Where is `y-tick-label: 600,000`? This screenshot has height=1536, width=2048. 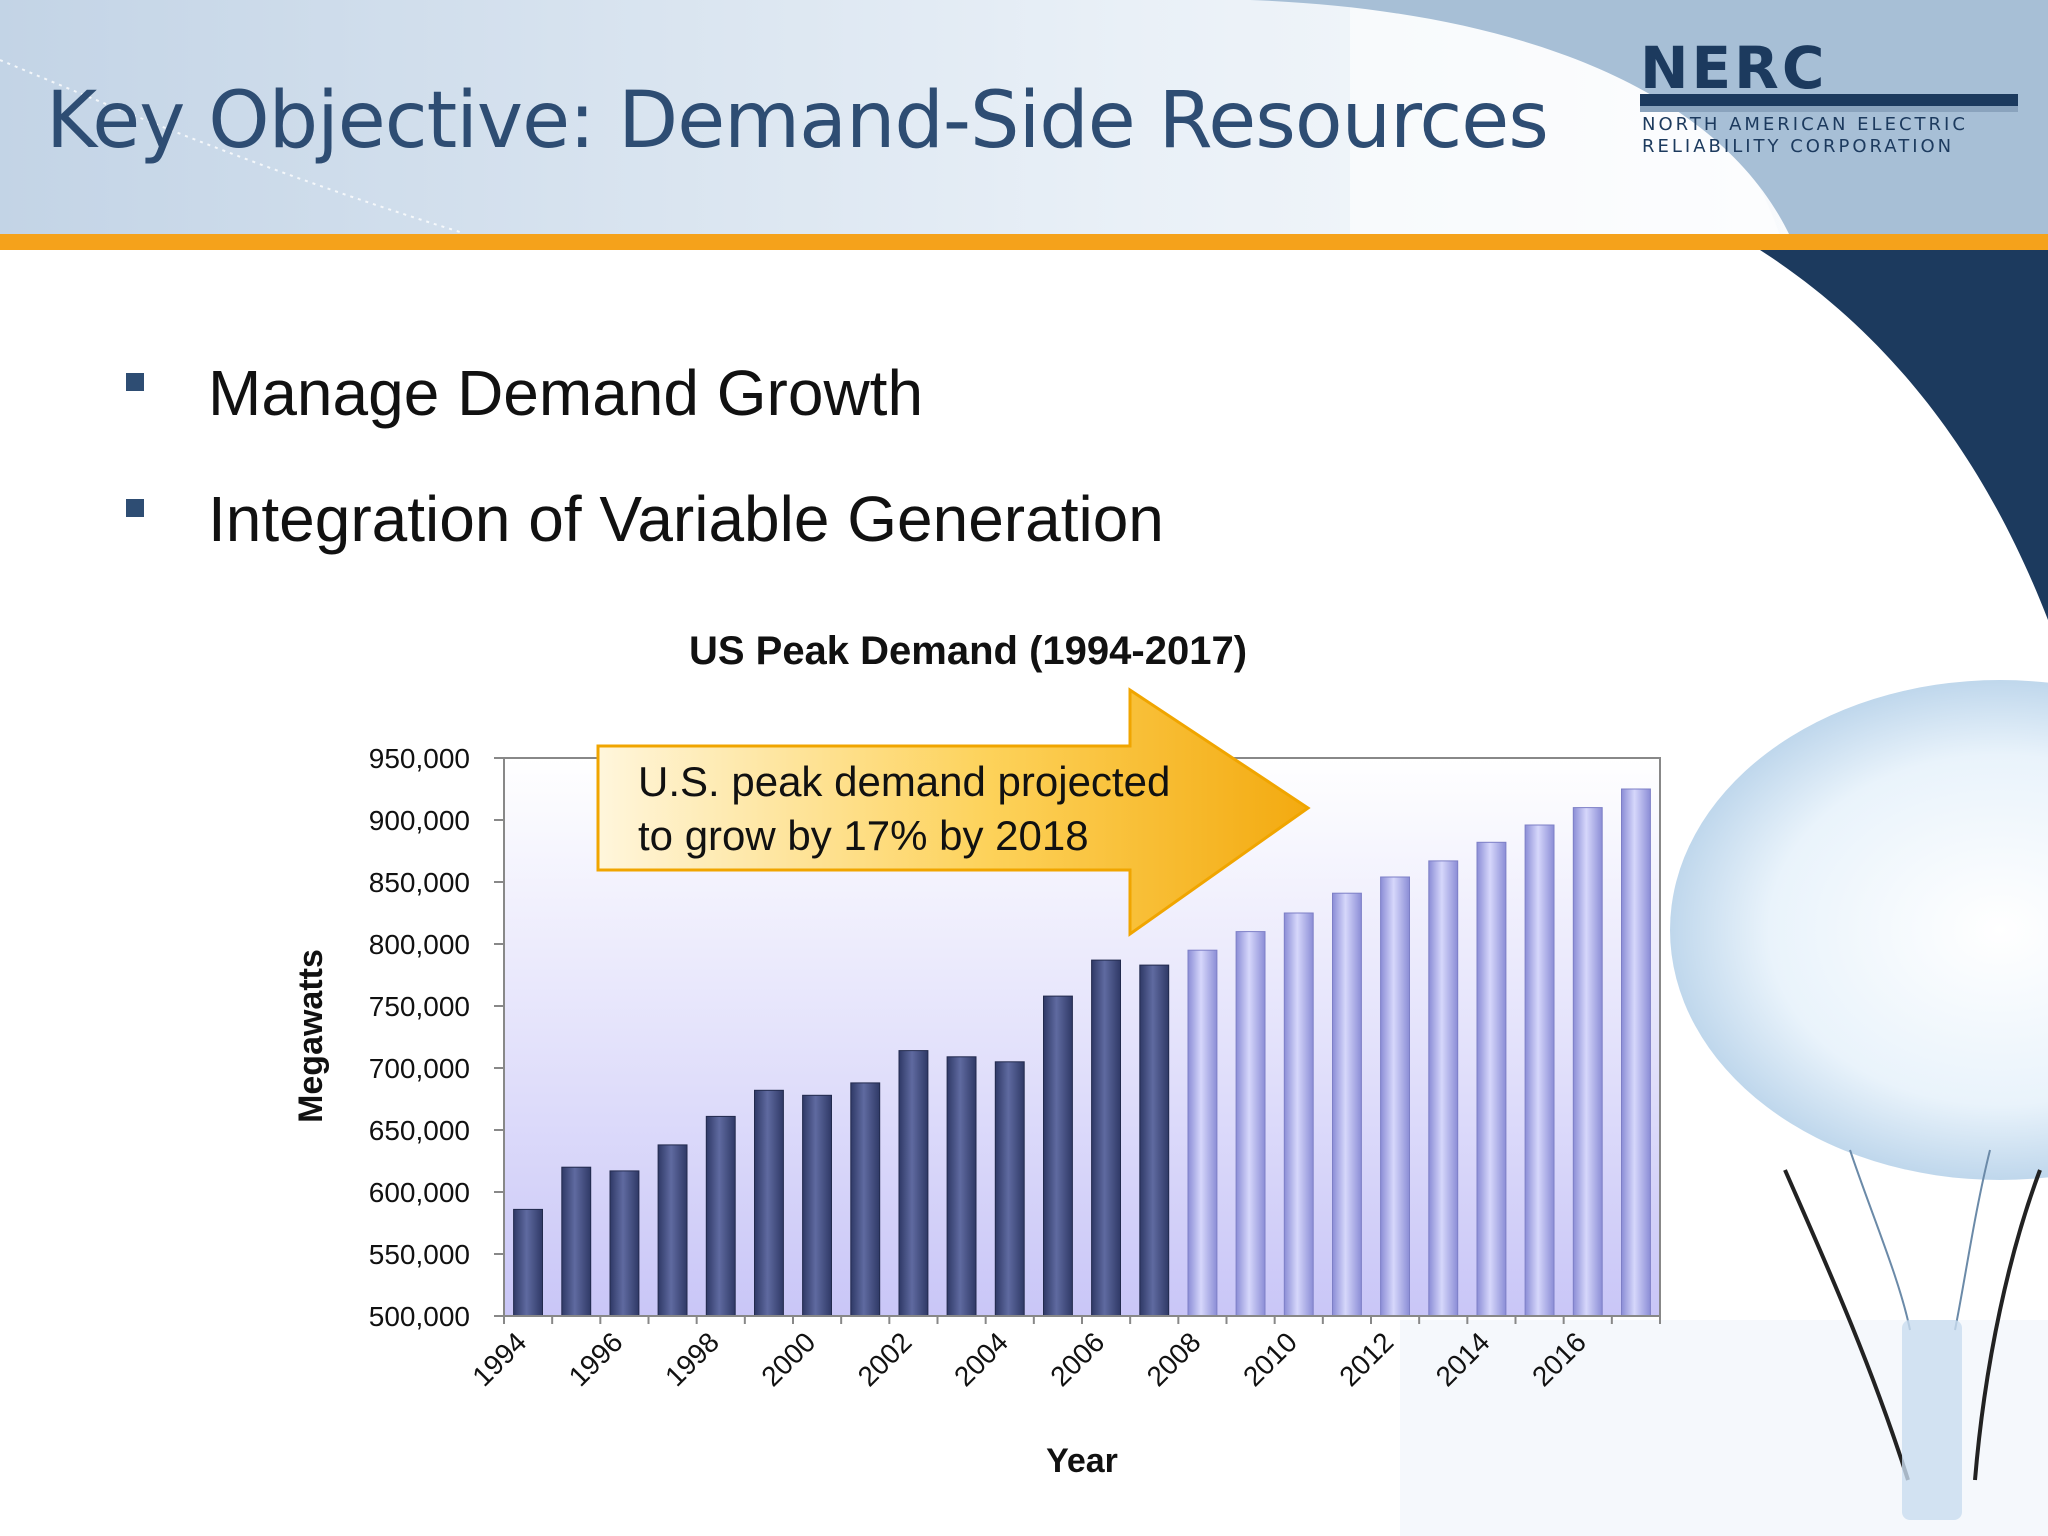 y-tick-label: 600,000 is located at coordinates (419, 1192).